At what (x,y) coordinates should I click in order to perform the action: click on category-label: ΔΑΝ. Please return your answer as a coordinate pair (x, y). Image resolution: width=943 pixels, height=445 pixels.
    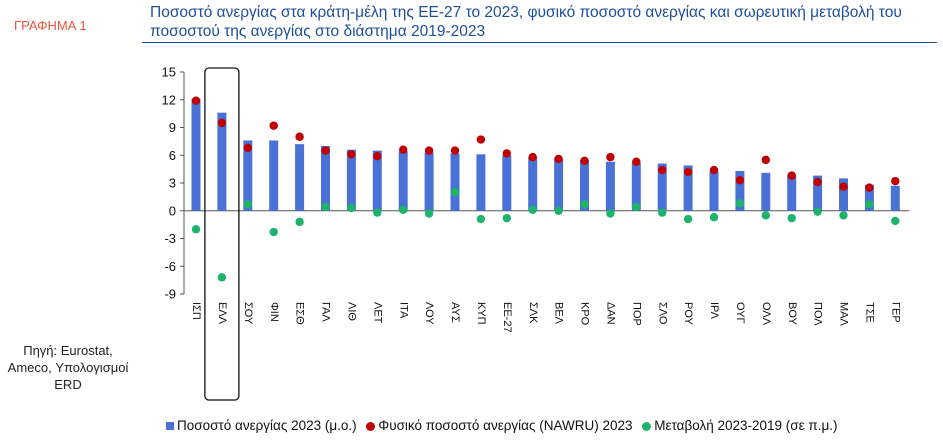
    Looking at the image, I should click on (610, 313).